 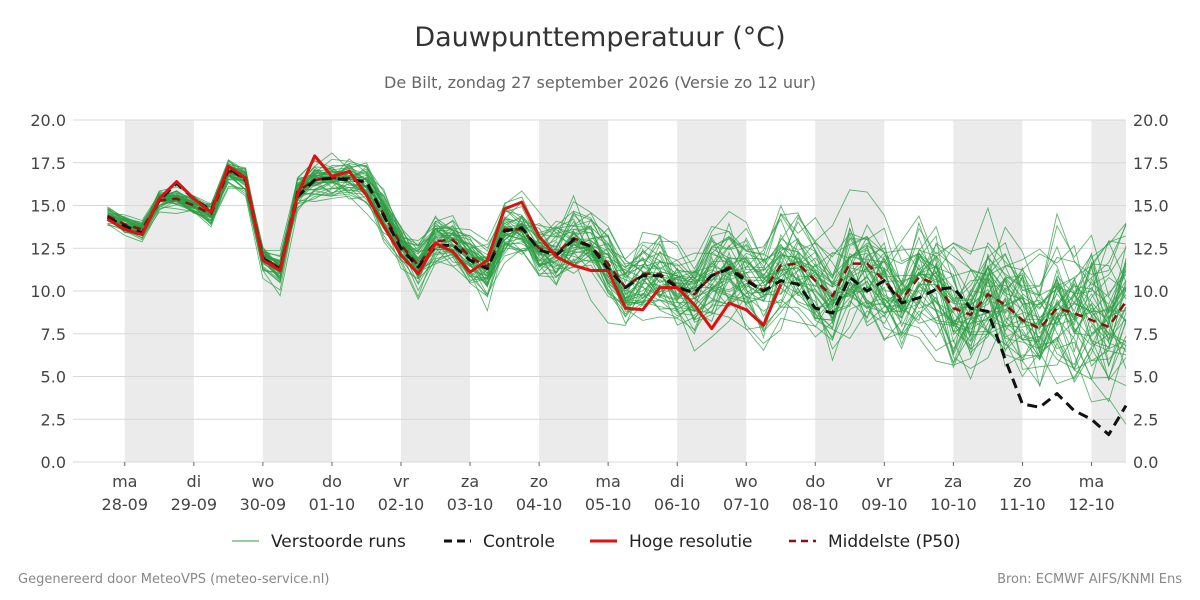 What do you see at coordinates (263, 504) in the screenshot?
I see `x-tick-date: 30-09` at bounding box center [263, 504].